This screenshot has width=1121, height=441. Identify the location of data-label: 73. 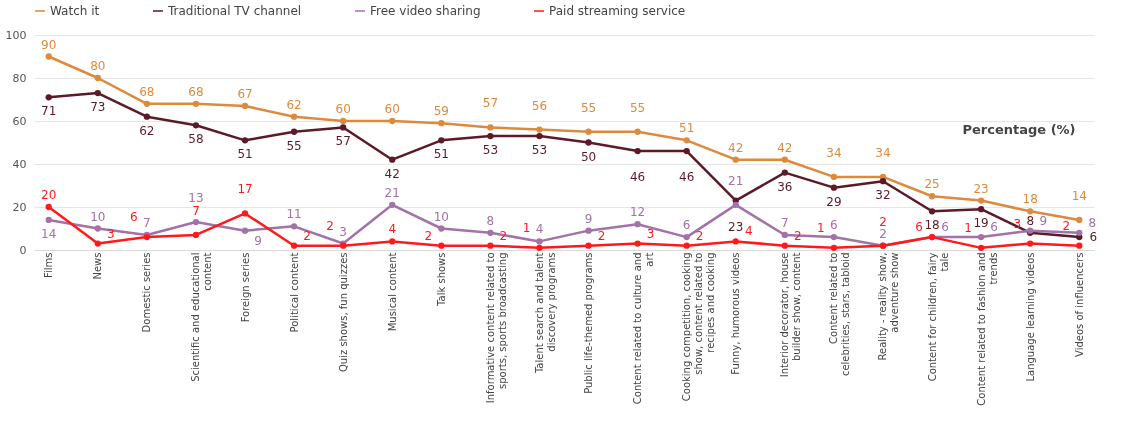
(98, 107).